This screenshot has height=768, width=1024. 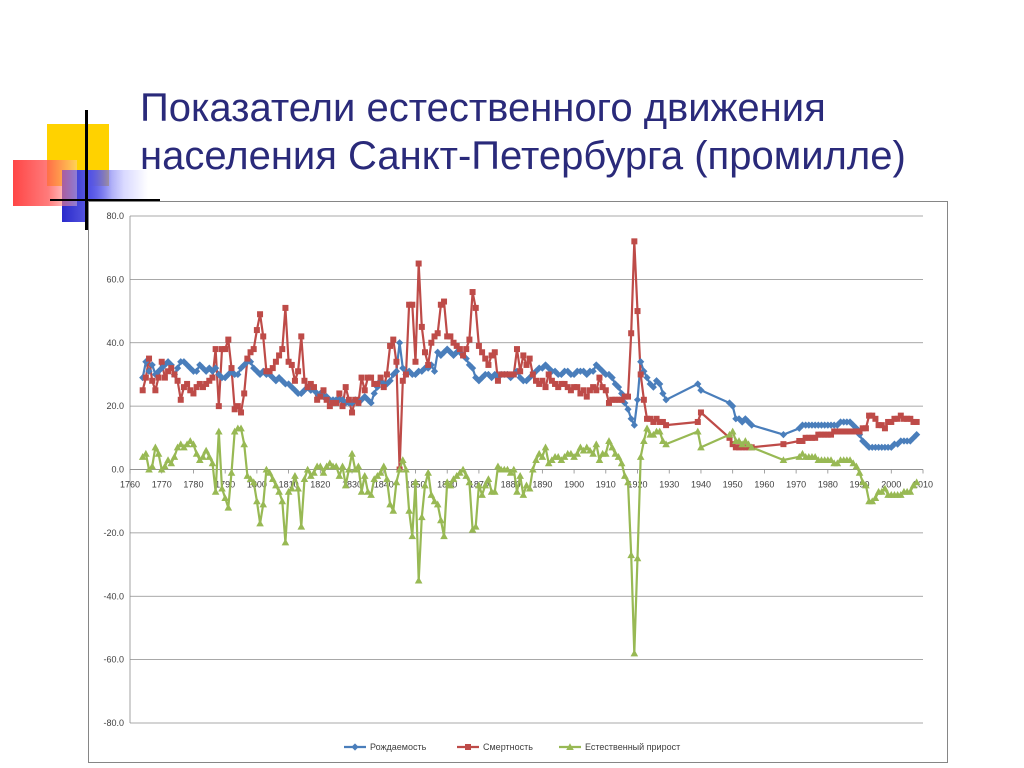 I want to click on x-tick-label: 1880, so click(x=511, y=485).